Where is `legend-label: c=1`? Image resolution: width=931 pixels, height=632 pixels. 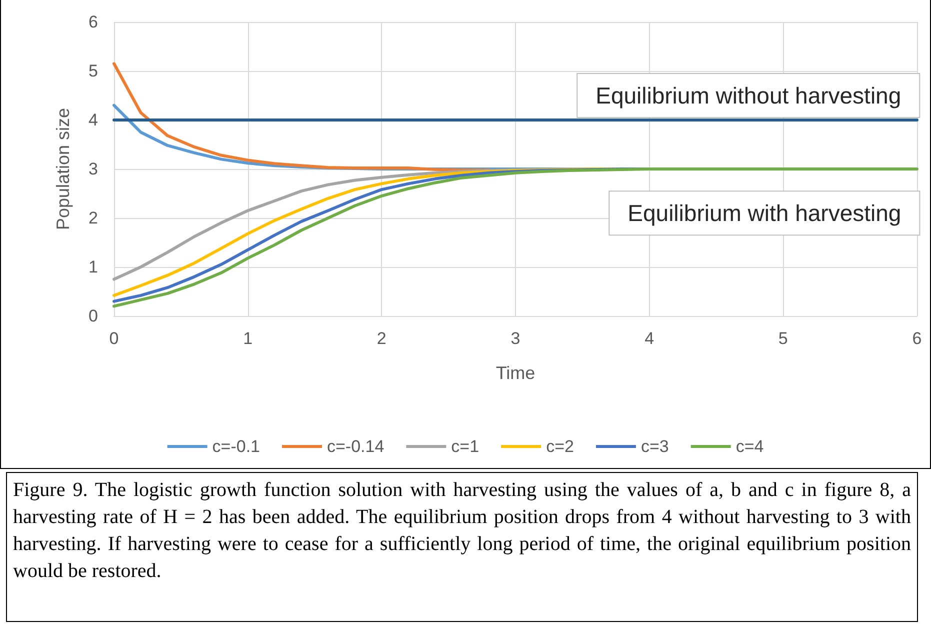
legend-label: c=1 is located at coordinates (465, 446).